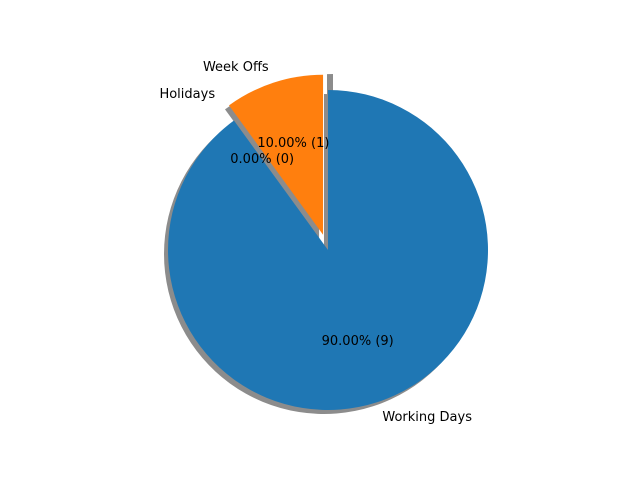 This screenshot has width=640, height=485. I want to click on slice-pct-label-holidays: 0.00% (0), so click(262, 159).